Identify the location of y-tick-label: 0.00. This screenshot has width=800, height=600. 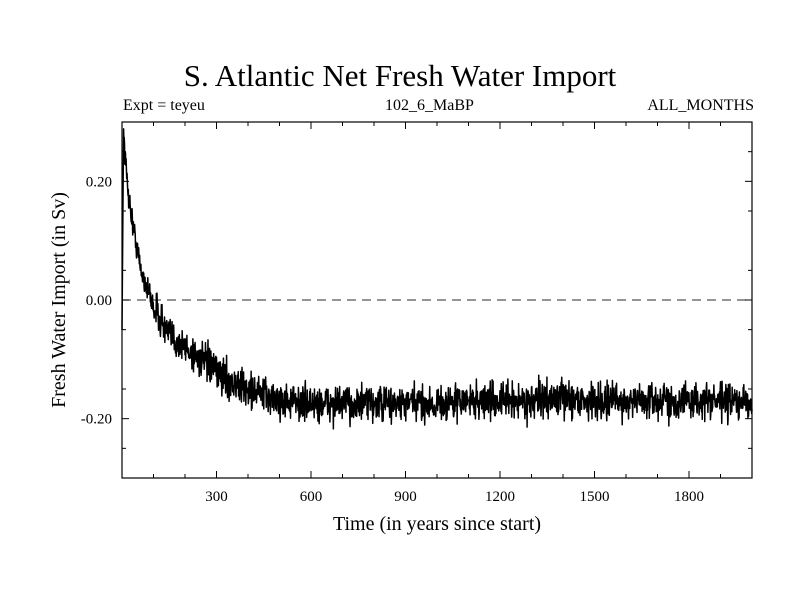
(99, 301).